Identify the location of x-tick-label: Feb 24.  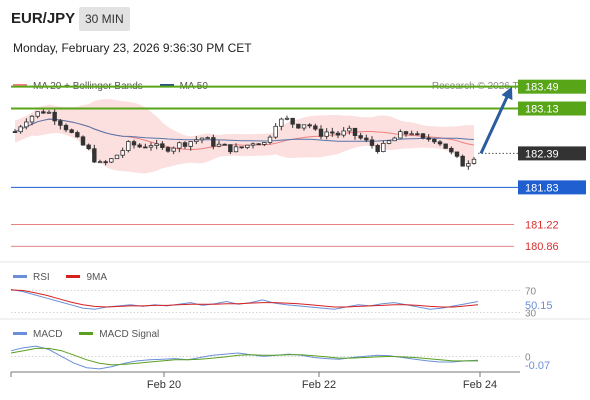
(480, 385).